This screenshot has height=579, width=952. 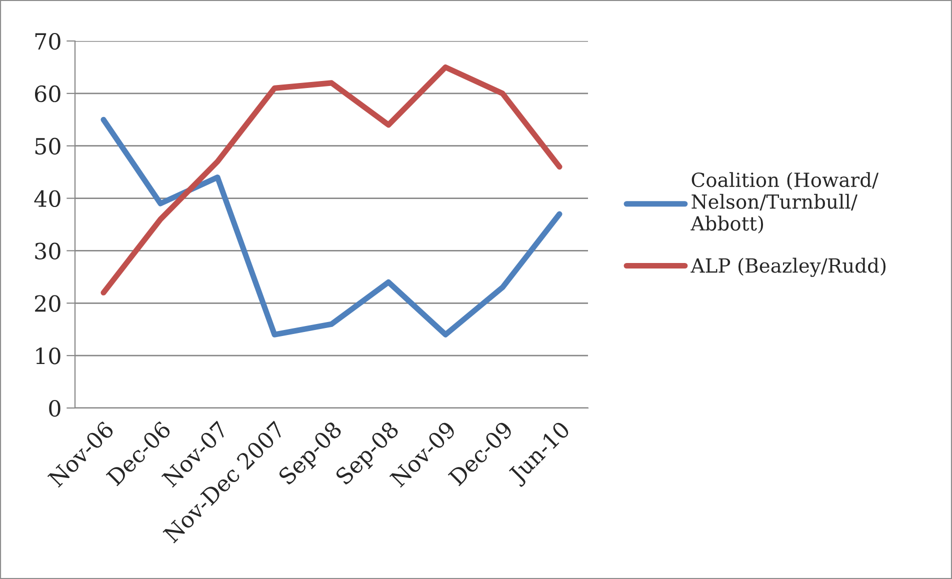 I want to click on legend-label: Coalition (Howard/ Nelson/Turnbull/ Abbott), so click(x=784, y=203).